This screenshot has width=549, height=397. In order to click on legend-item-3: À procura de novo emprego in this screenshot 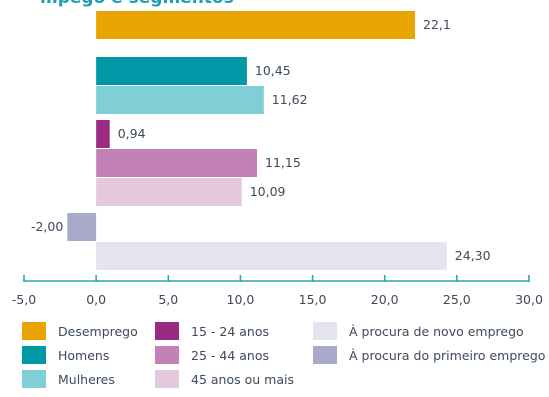, I will do `click(418, 331)`.